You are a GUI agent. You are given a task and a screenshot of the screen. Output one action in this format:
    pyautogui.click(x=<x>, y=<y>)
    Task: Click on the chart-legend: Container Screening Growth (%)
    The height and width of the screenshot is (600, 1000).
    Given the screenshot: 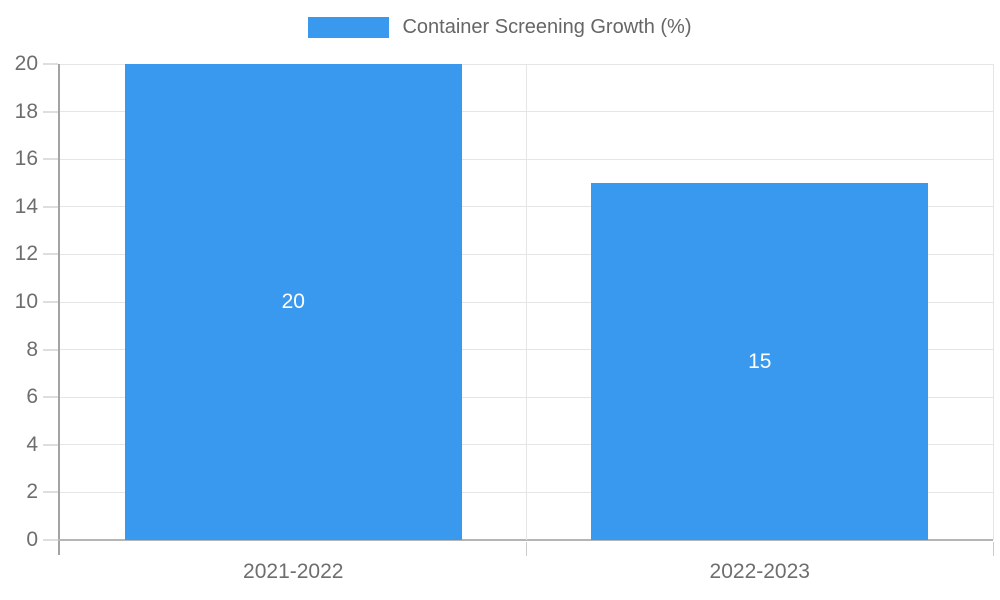 What is the action you would take?
    pyautogui.click(x=500, y=27)
    